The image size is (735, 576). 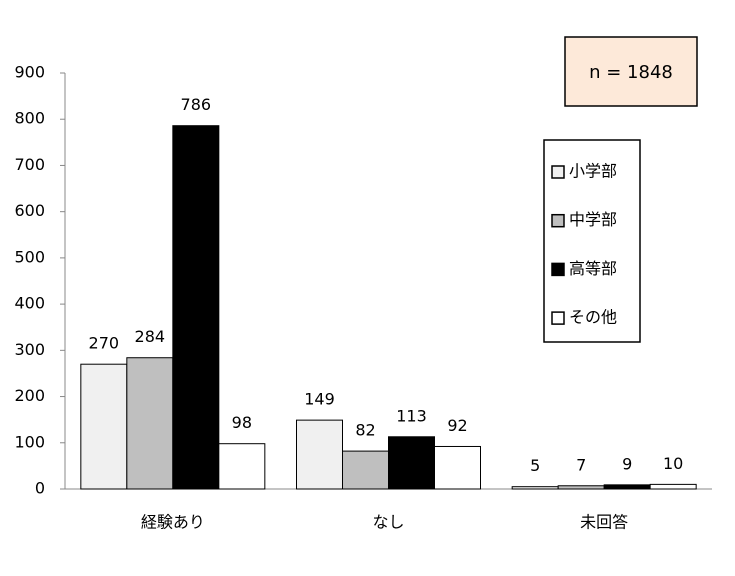 What do you see at coordinates (29, 441) in the screenshot?
I see `y-tick-label: 100` at bounding box center [29, 441].